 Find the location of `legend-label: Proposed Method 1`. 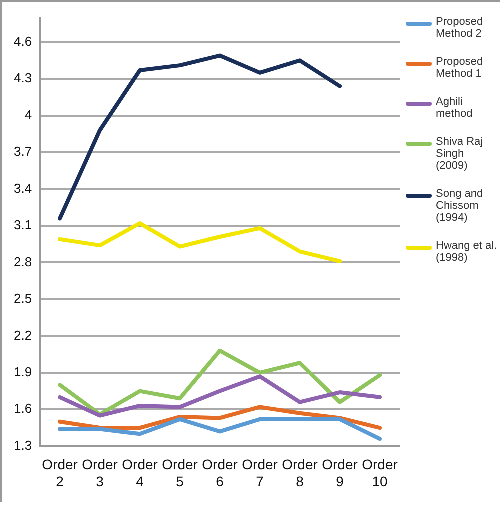

legend-label: Proposed Method 1 is located at coordinates (460, 68).